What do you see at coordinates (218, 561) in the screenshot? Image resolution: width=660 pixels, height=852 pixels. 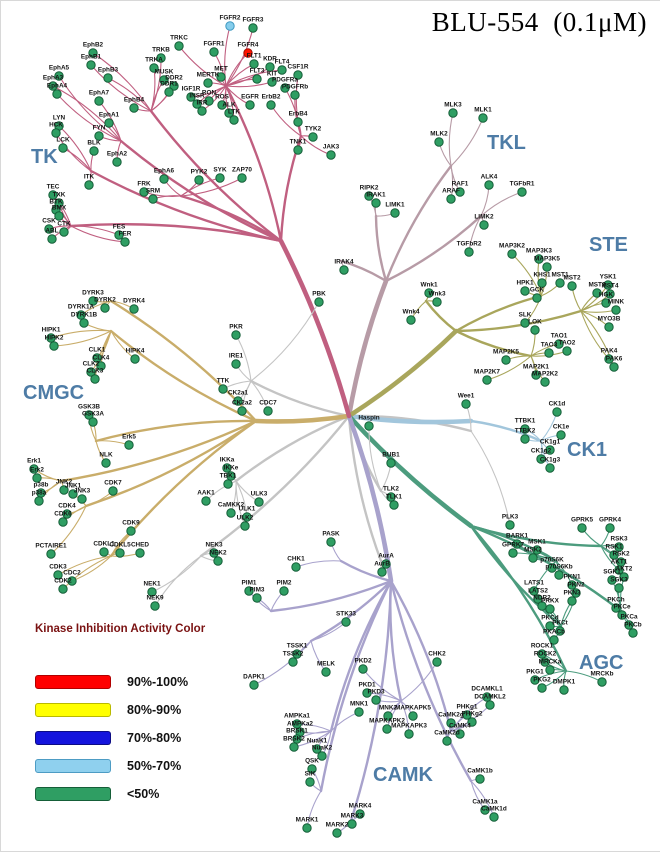 I see `kinase-dot-NEK2` at bounding box center [218, 561].